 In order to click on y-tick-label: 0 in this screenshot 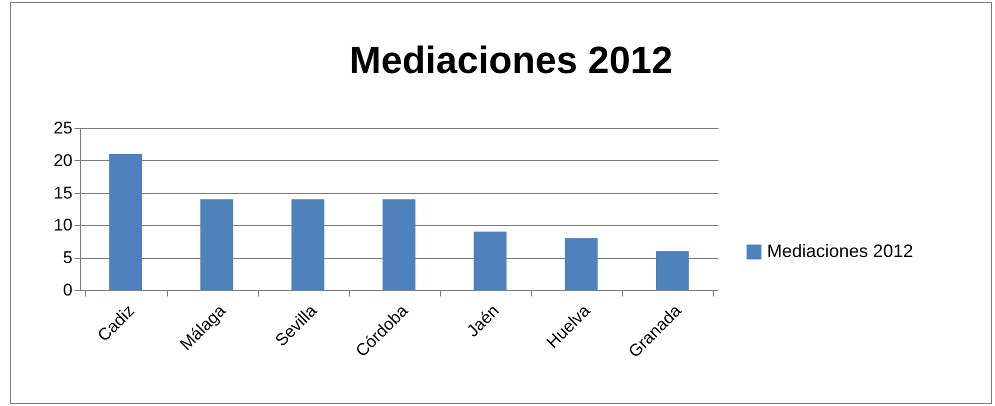, I will do `click(67, 290)`.